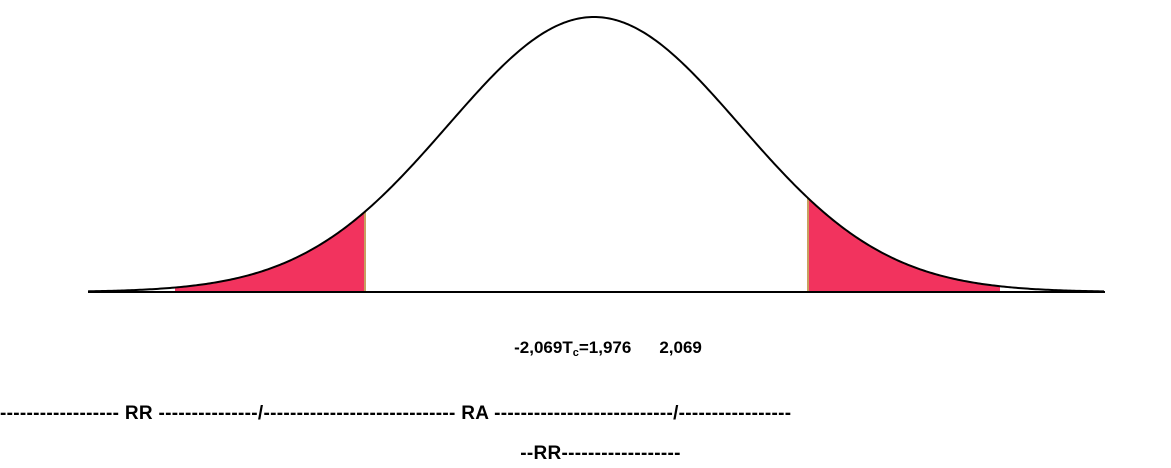 The height and width of the screenshot is (468, 1171). I want to click on right-critical-value: 2,069, so click(680, 347).